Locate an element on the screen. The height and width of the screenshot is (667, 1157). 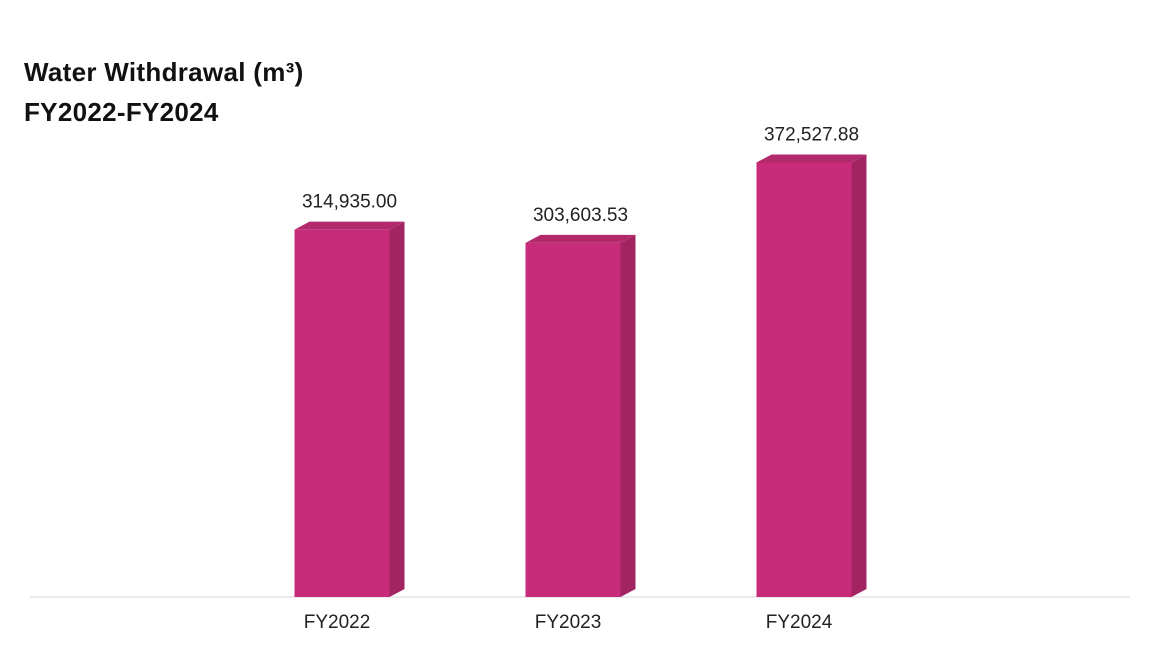
bar-fy2022 is located at coordinates (349, 409).